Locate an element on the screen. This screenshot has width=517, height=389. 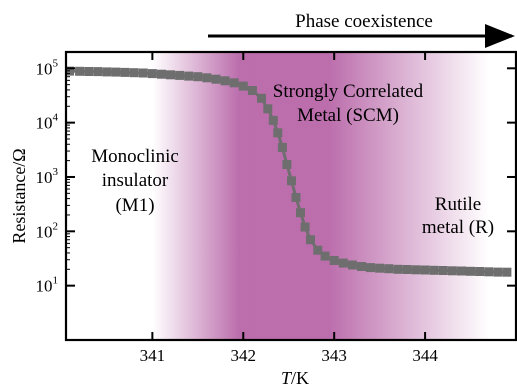
x-tick-label-343: 343 is located at coordinates (334, 355).